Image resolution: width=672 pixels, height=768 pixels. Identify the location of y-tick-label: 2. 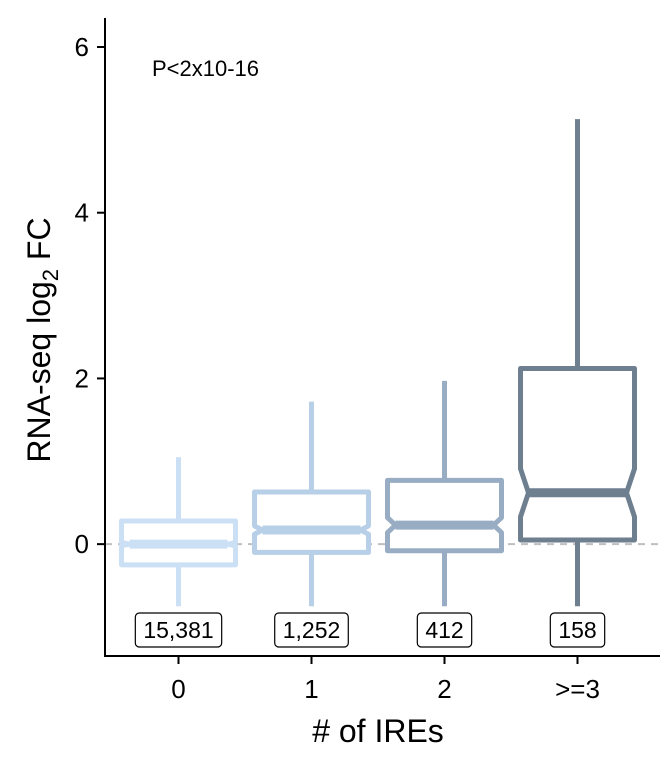
(82, 378).